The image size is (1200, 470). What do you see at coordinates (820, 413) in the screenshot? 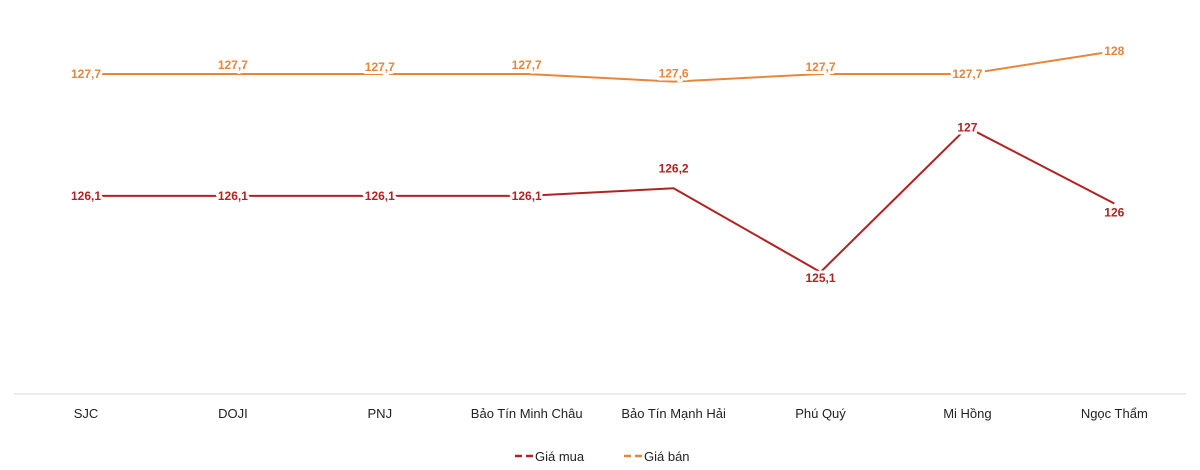
I see `x-tick-label: Phú Quý` at bounding box center [820, 413].